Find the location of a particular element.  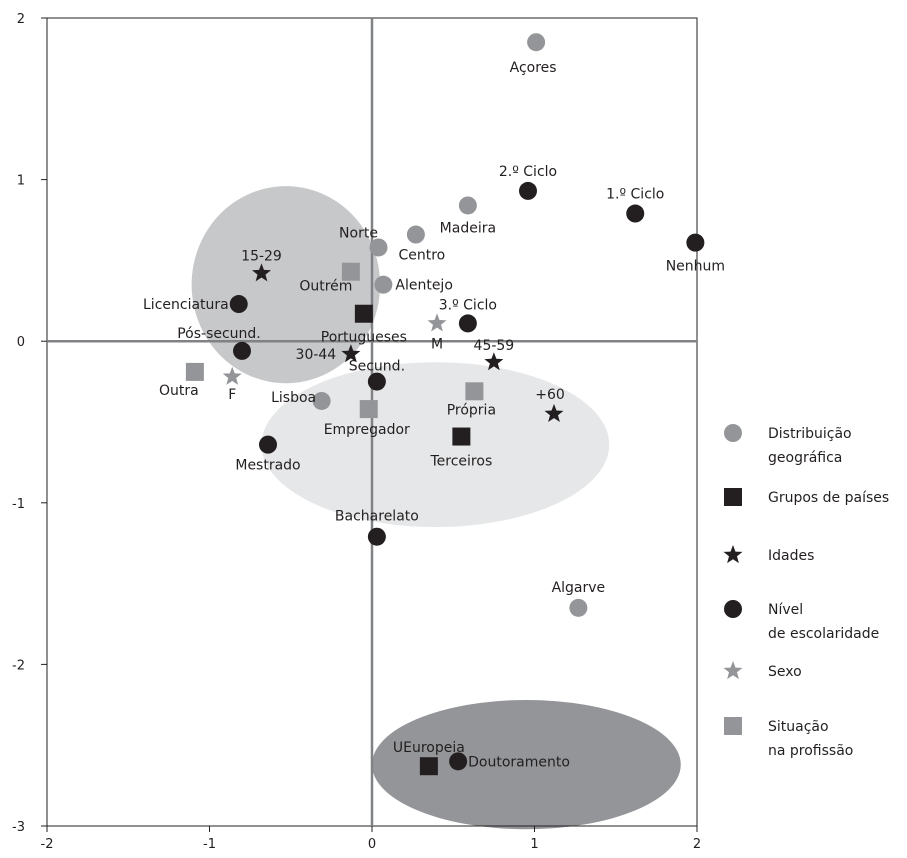

point-label-60: +60 is located at coordinates (550, 395).